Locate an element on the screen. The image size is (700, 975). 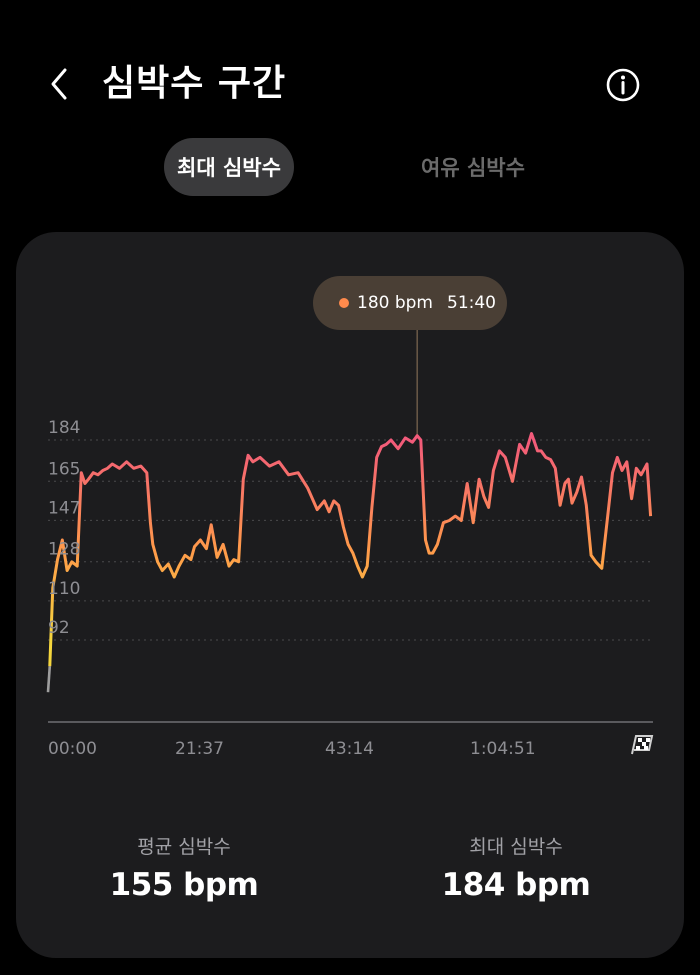
info-icon is located at coordinates (623, 85).